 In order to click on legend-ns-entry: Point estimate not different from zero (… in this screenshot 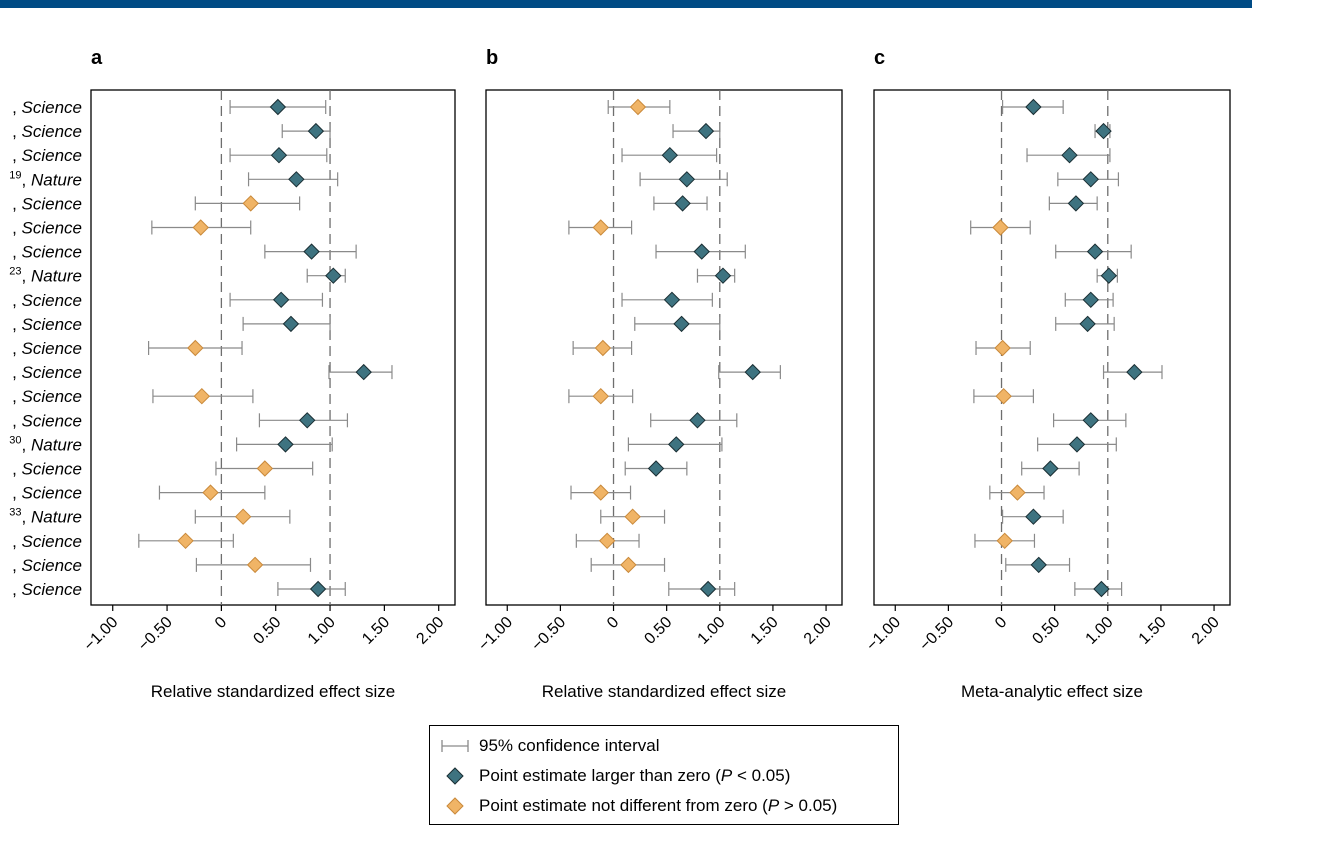, I will do `click(638, 806)`.